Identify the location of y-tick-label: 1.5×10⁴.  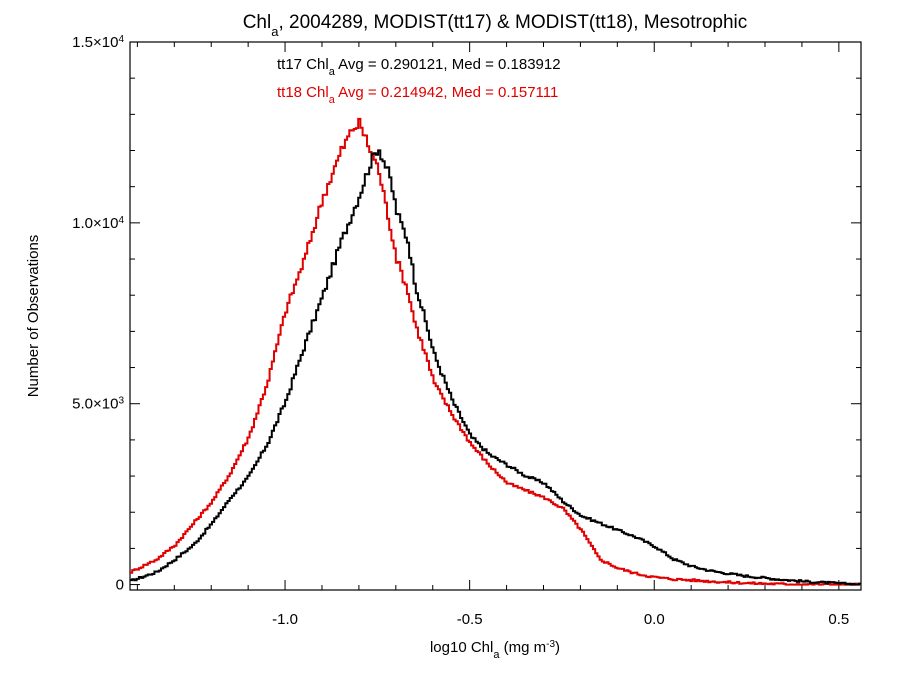
(98, 43).